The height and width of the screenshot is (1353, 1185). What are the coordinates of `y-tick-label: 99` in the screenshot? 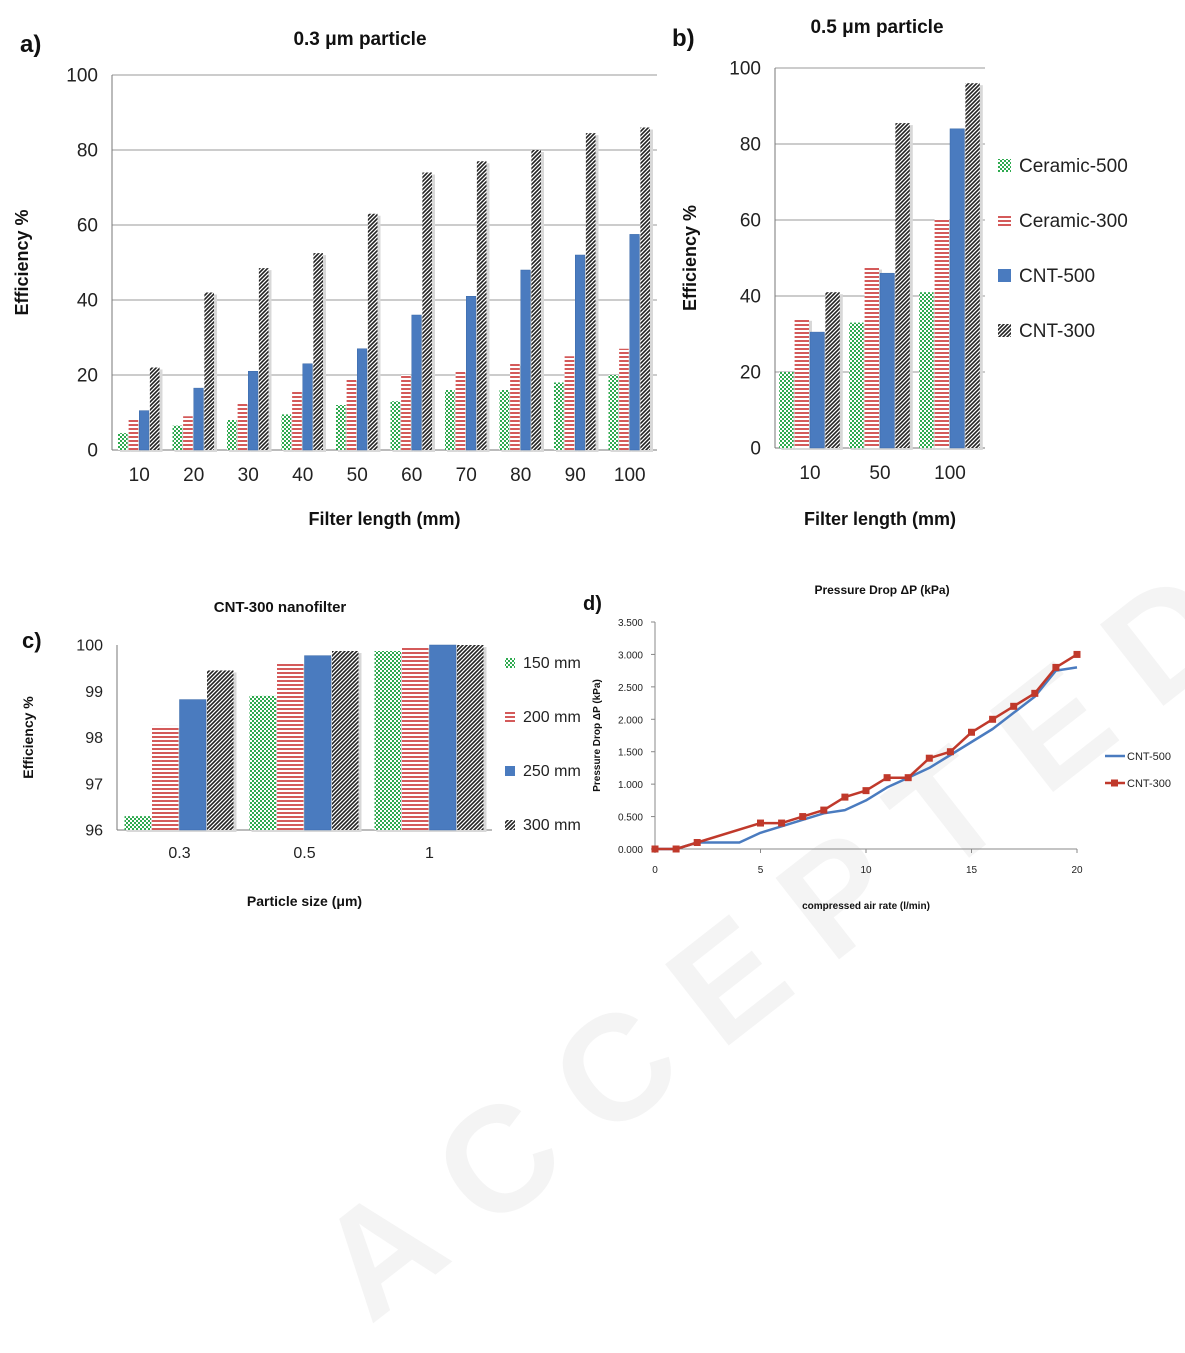 It's located at (94, 692).